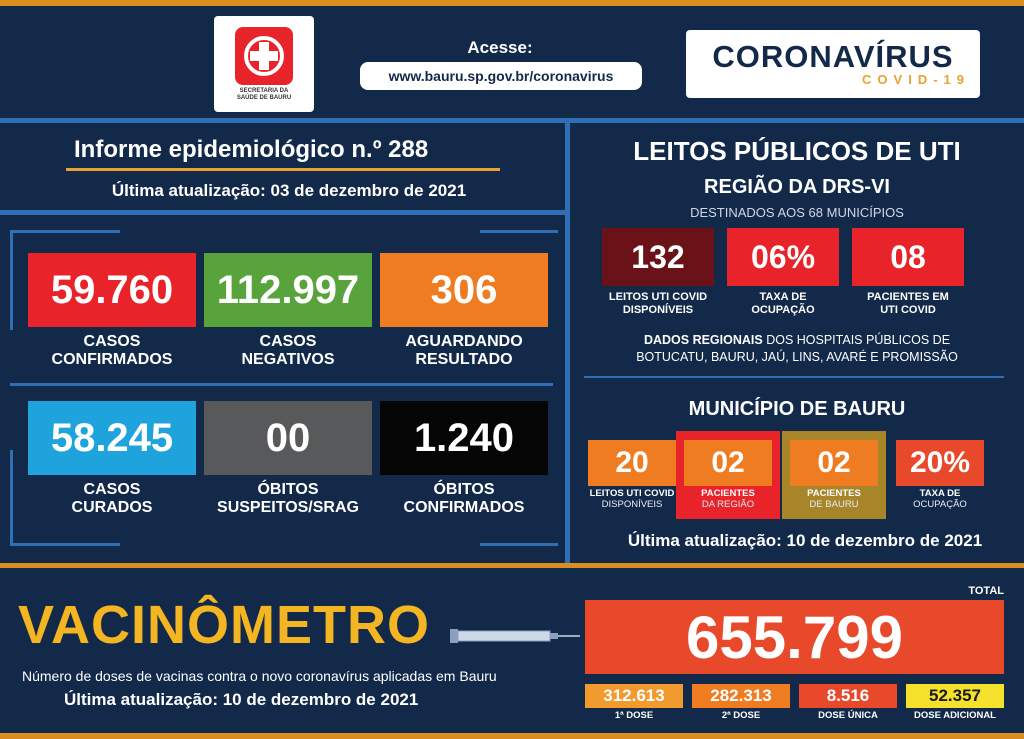  I want to click on dose-value: 52.357, so click(955, 696).